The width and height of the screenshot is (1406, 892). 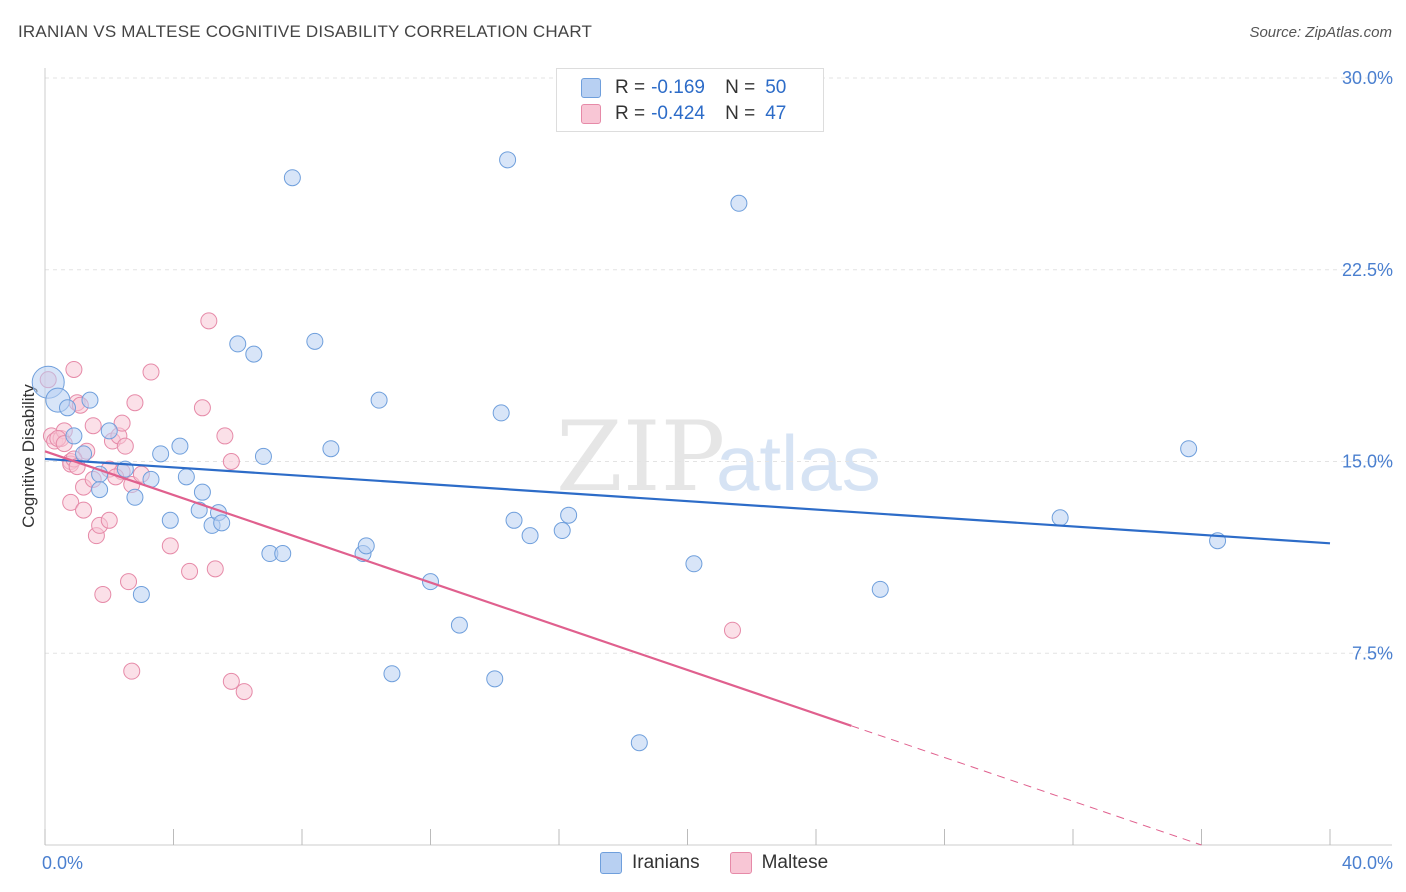 I want to click on source-label: Source: ZipAtlas.com, so click(x=1320, y=32).